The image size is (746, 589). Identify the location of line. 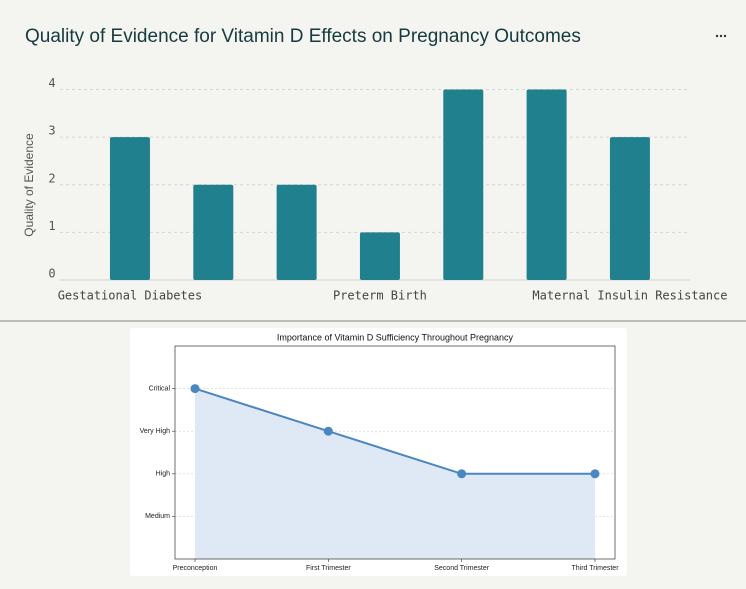
(394, 431).